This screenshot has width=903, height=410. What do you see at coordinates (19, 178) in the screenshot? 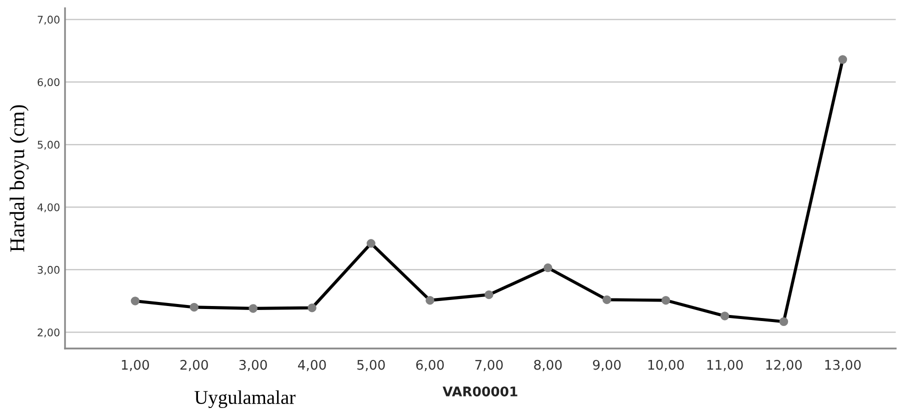
I see `y-axis-title: Hardal boyu (cm)` at bounding box center [19, 178].